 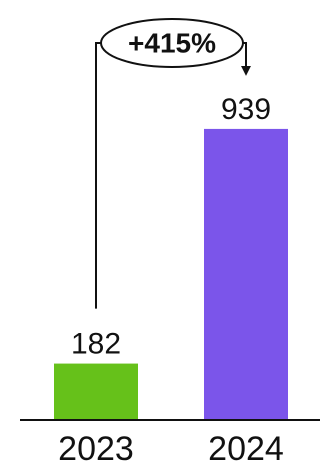 I want to click on data-label-2024: 939, so click(x=246, y=109).